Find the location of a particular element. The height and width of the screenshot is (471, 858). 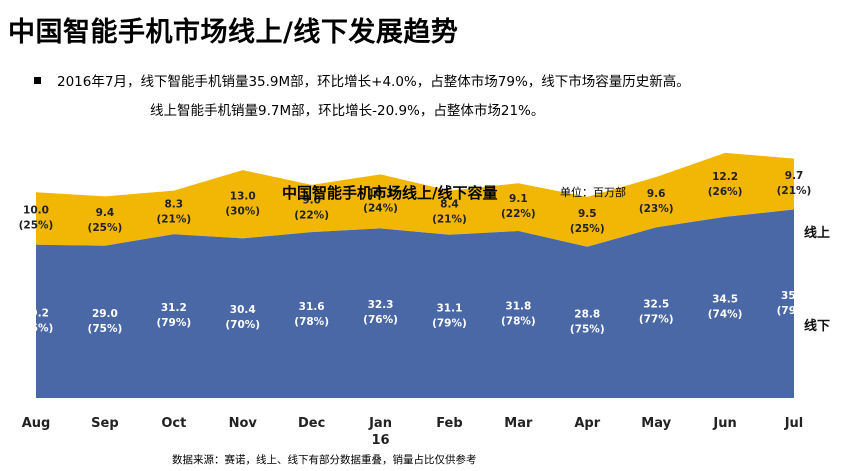

x-tick-label: Jul is located at coordinates (794, 423).